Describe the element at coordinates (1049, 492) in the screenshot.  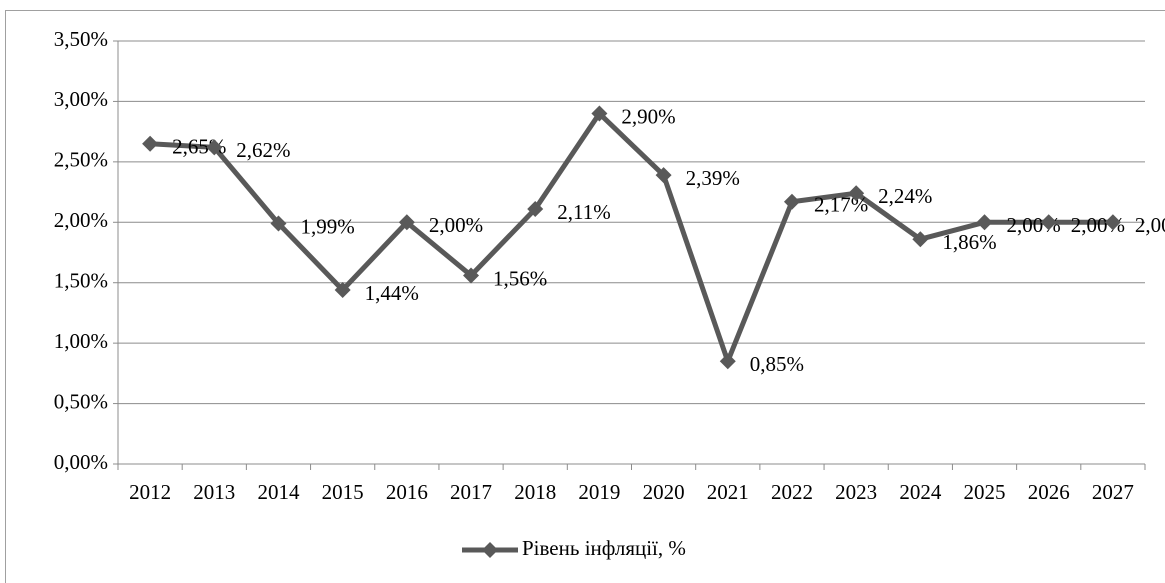
I see `x-tick-label: 2026` at that location.